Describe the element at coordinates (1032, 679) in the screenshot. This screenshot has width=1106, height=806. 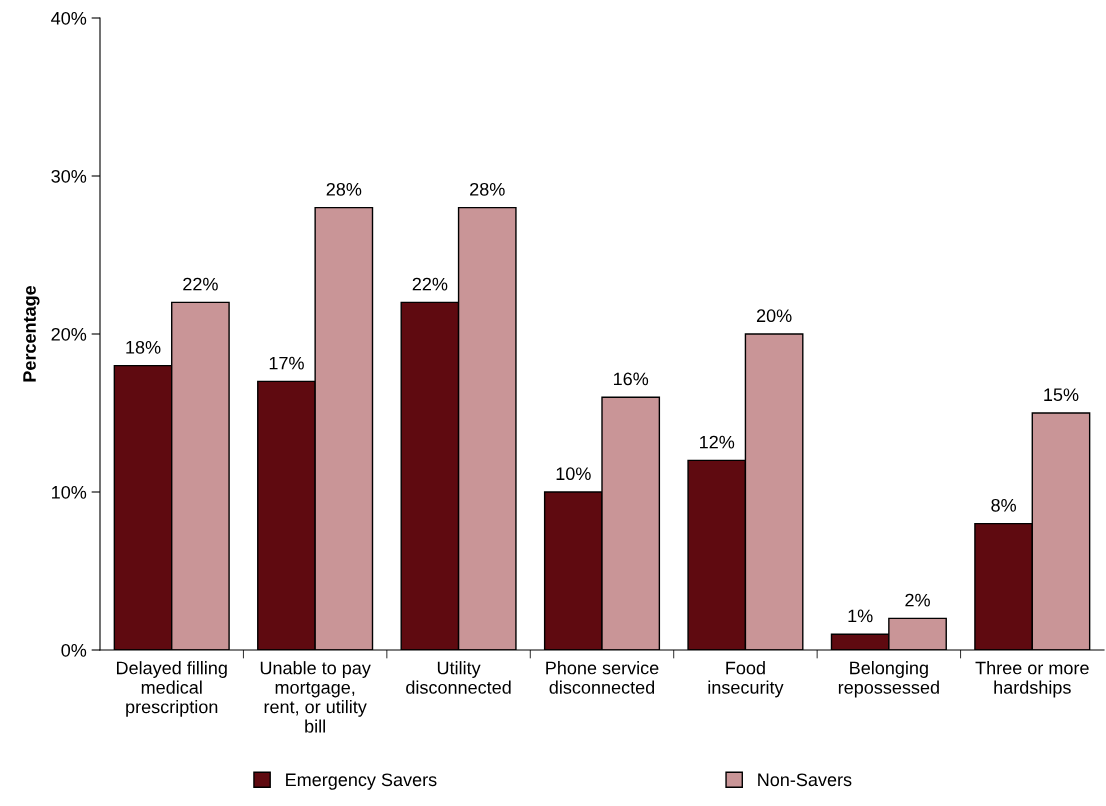
I see `x-tick-label: Three or more hardships` at that location.